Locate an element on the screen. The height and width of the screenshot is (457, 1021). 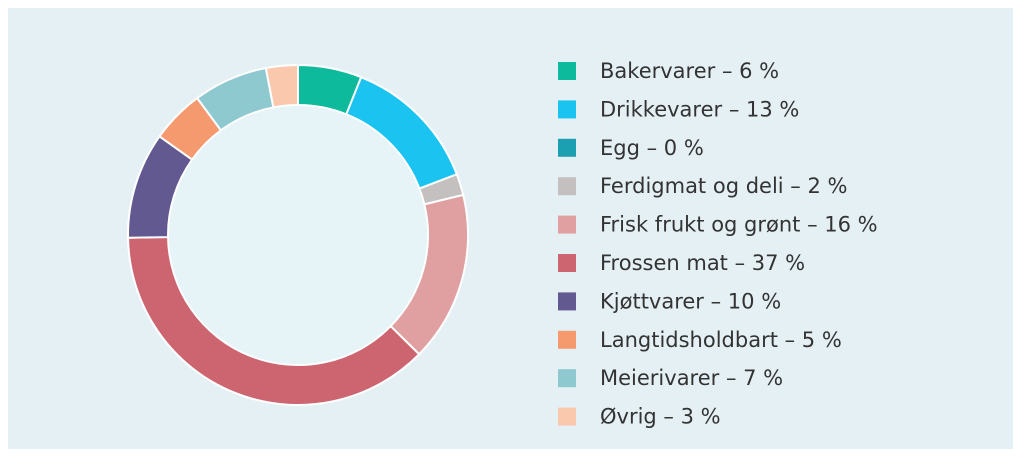
legend-label: Bakervarer – 6 % is located at coordinates (689, 71).